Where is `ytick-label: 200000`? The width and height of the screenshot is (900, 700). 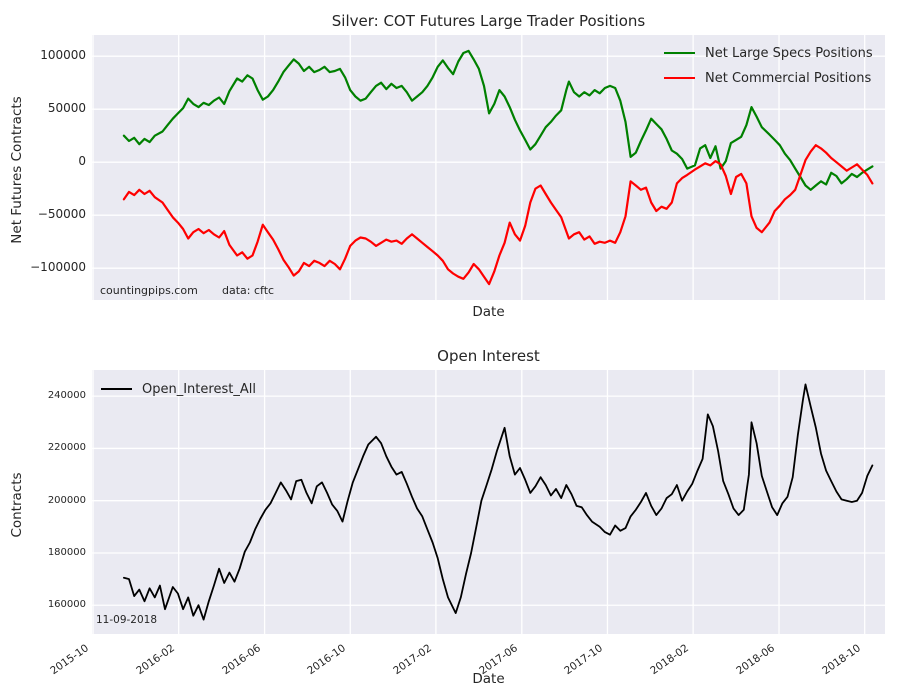 ytick-label: 200000 is located at coordinates (66, 500).